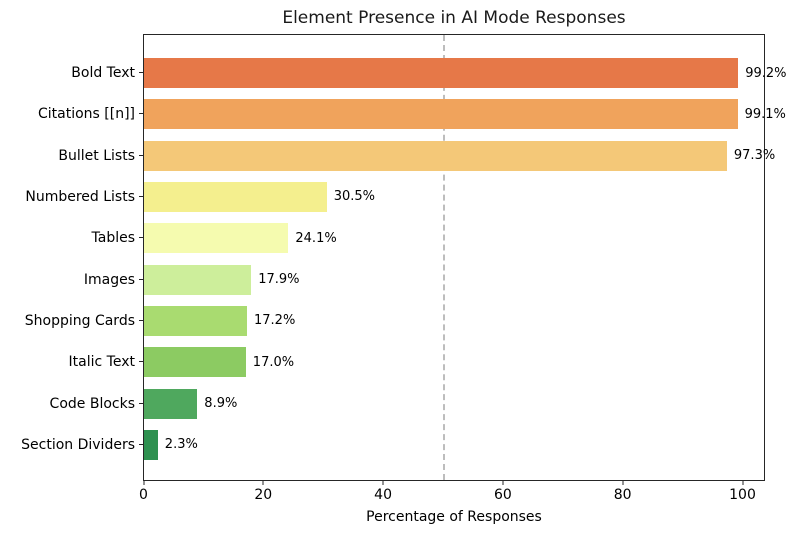 The image size is (800, 541). I want to click on bar-row: Shopping Cards 17.2%, so click(394, 320).